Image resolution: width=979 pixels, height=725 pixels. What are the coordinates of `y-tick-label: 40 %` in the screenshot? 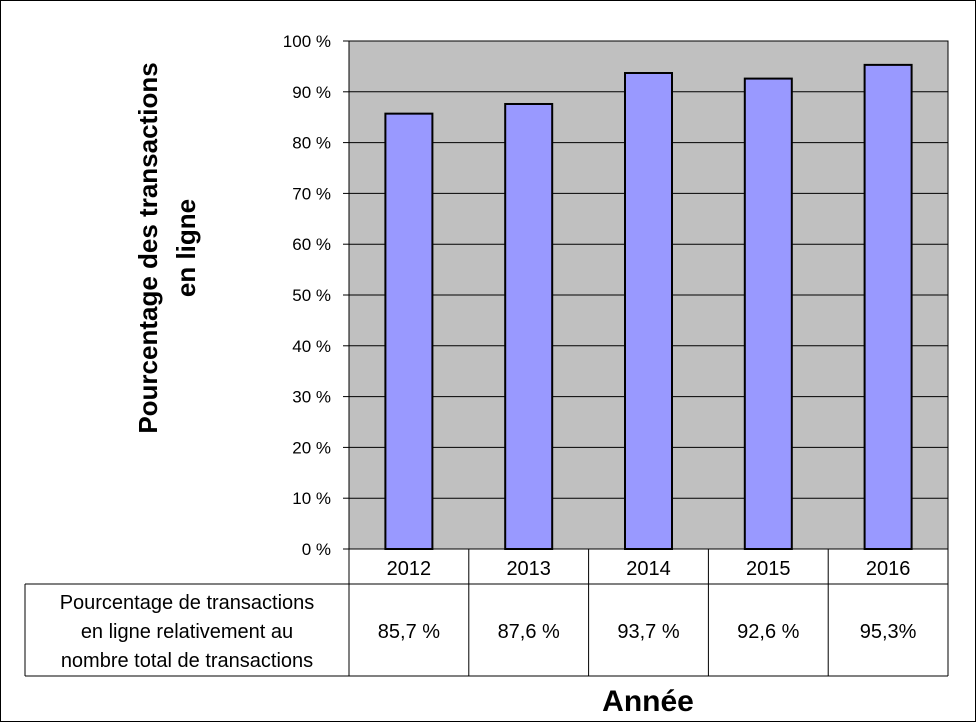 It's located at (311, 346).